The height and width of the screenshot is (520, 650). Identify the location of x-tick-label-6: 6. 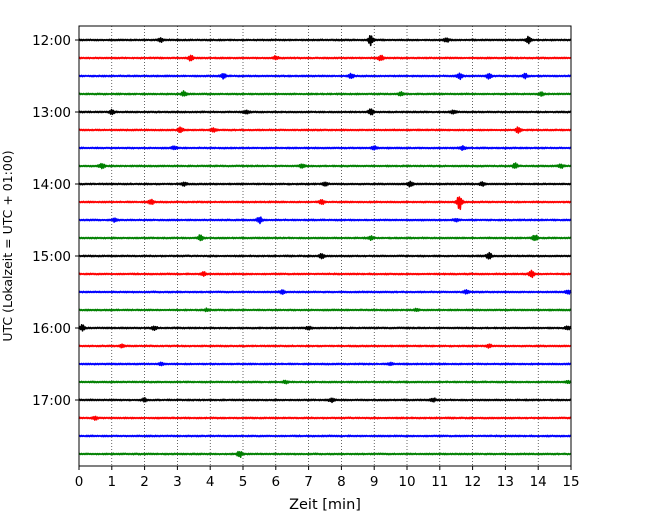
(276, 482).